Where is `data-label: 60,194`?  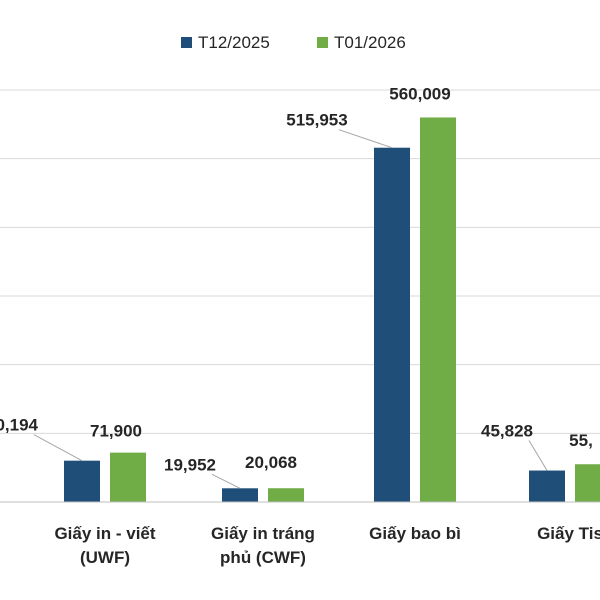 data-label: 60,194 is located at coordinates (19, 425).